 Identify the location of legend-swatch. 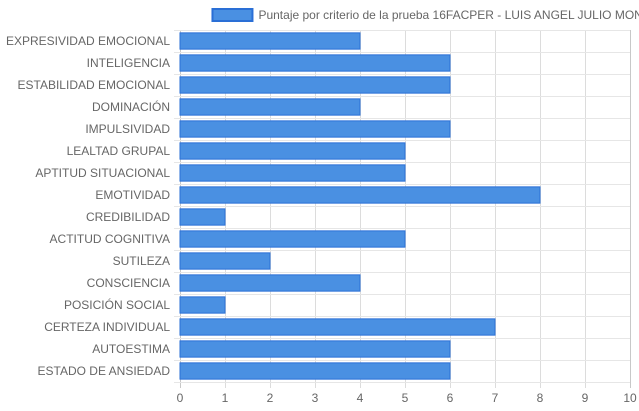
(232, 15).